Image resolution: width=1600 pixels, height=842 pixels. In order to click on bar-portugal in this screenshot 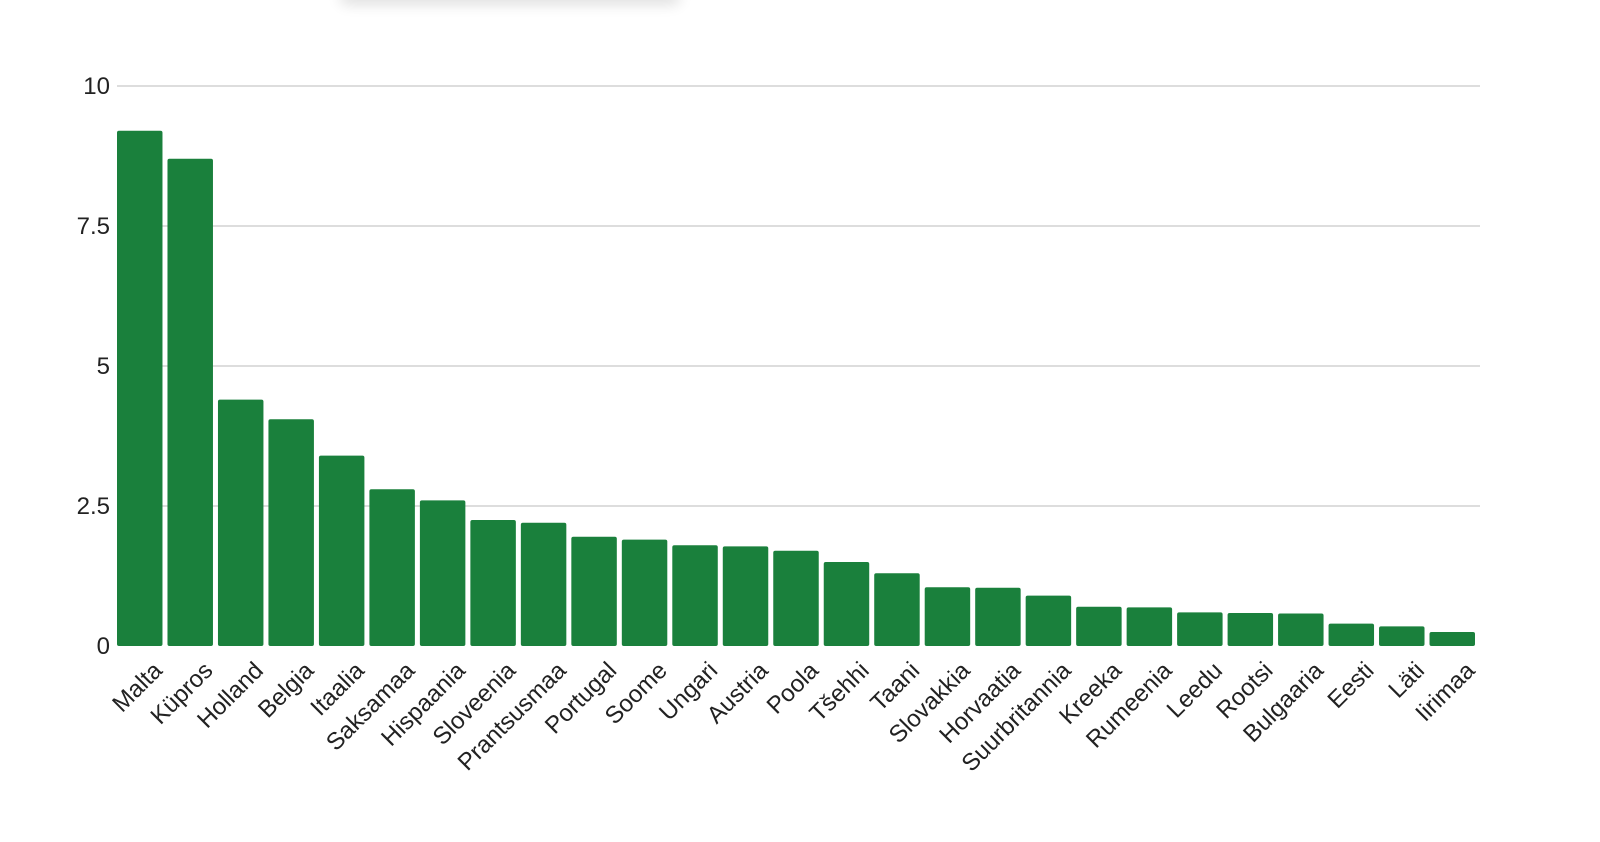, I will do `click(594, 591)`.